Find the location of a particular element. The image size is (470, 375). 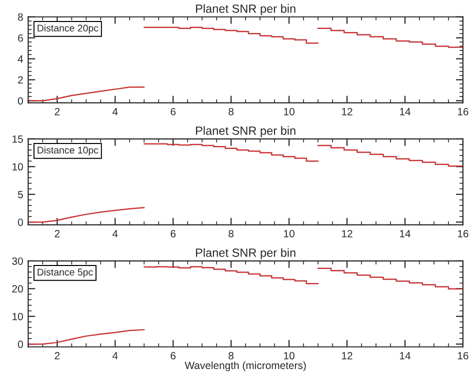

y-tick-label: 20 is located at coordinates (17, 289).